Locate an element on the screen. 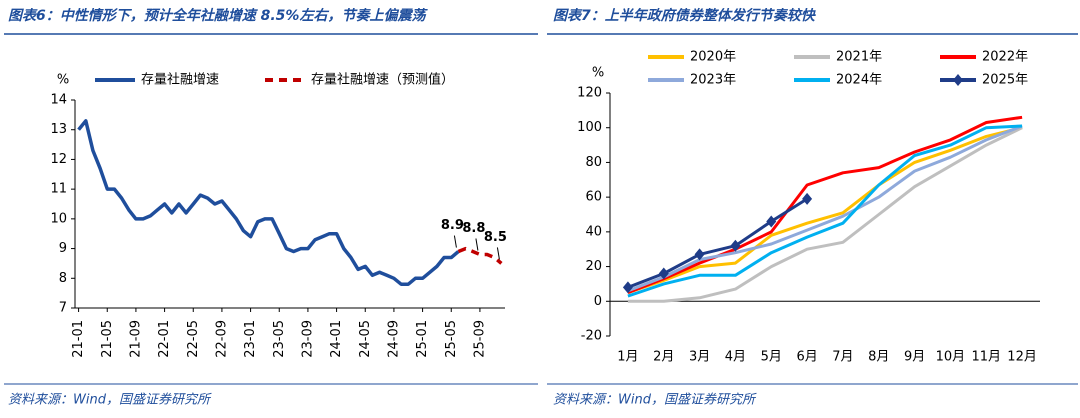 The image size is (1080, 418). x-tick-label: 24-05 is located at coordinates (365, 339).